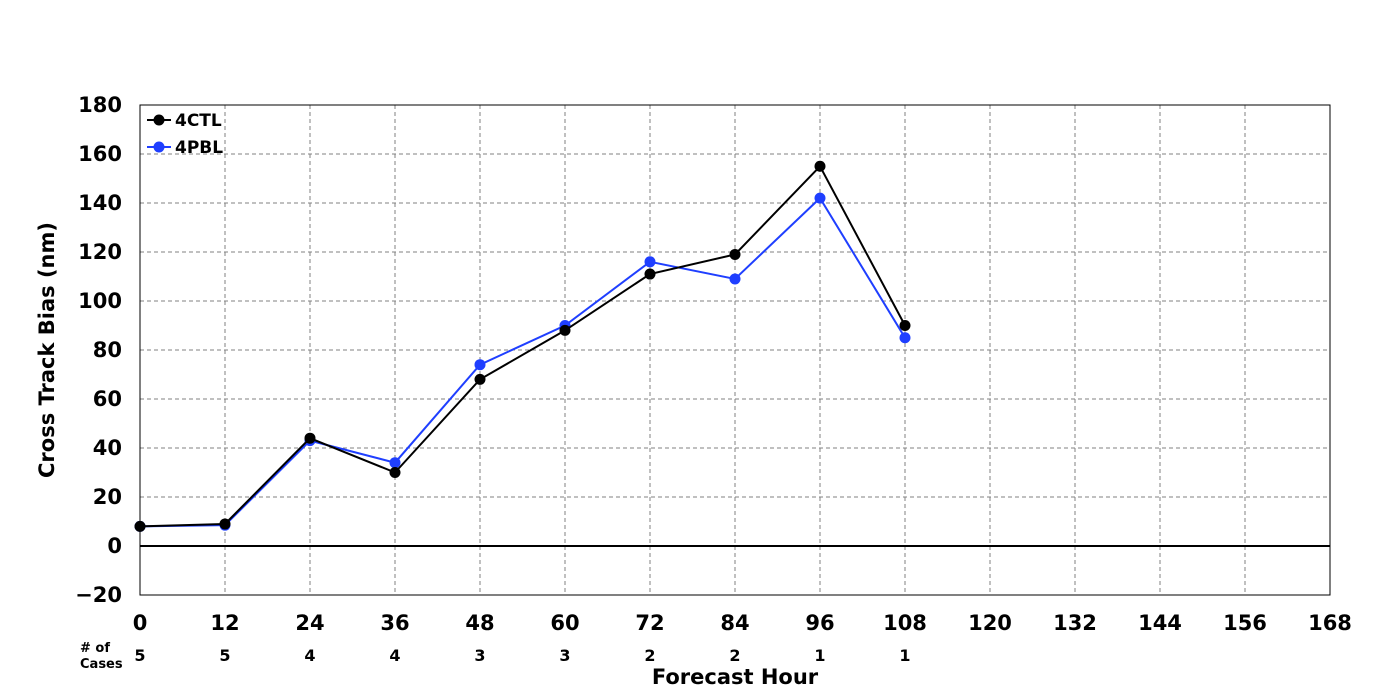 This screenshot has height=700, width=1400. I want to click on y-tick-label: 160, so click(100, 154).